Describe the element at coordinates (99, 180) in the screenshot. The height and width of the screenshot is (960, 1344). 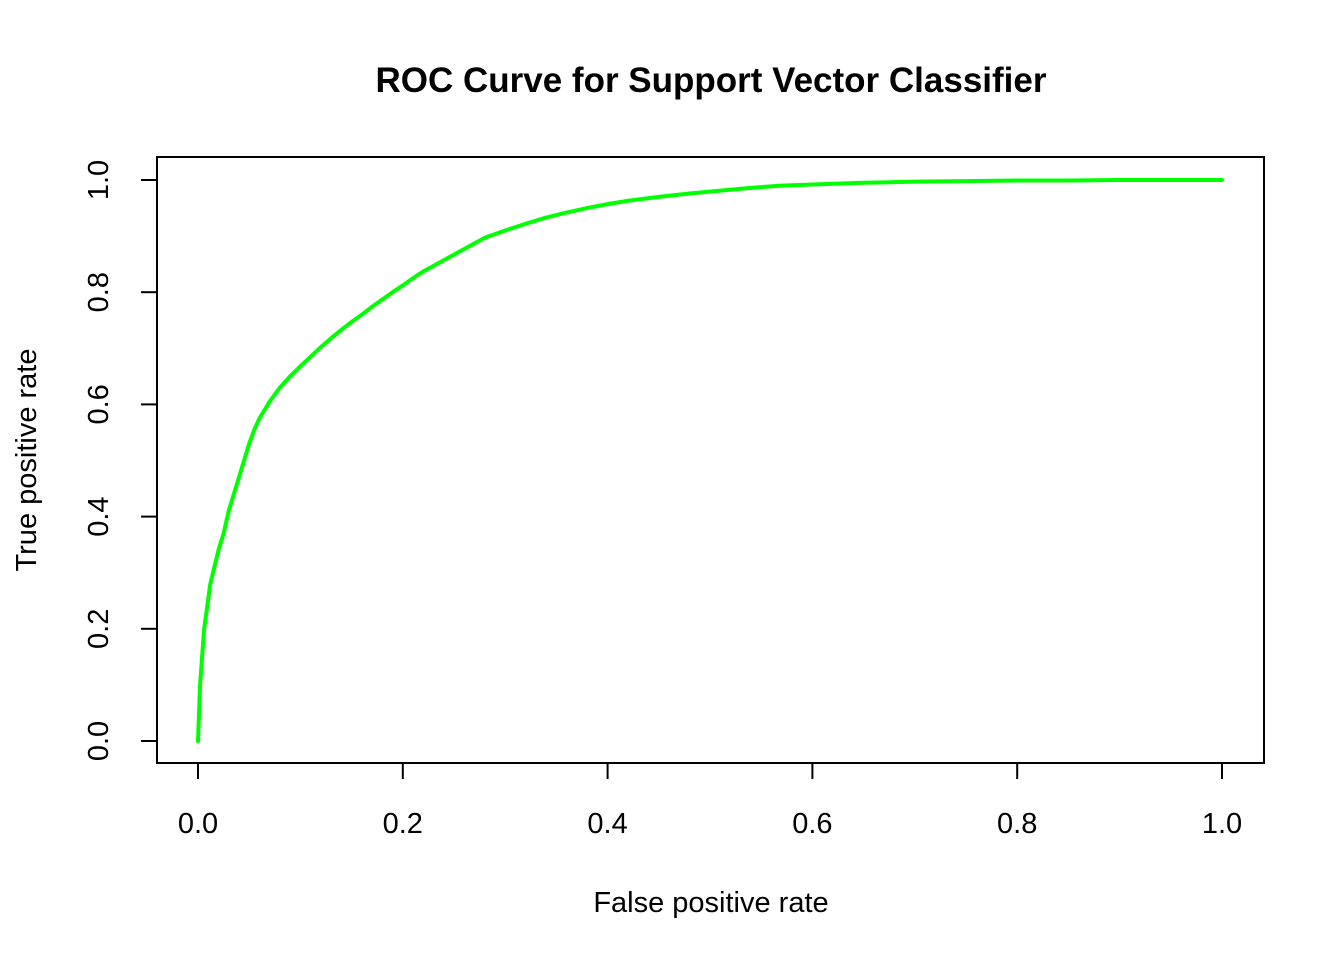
I see `y-tick-label: 1.0` at that location.